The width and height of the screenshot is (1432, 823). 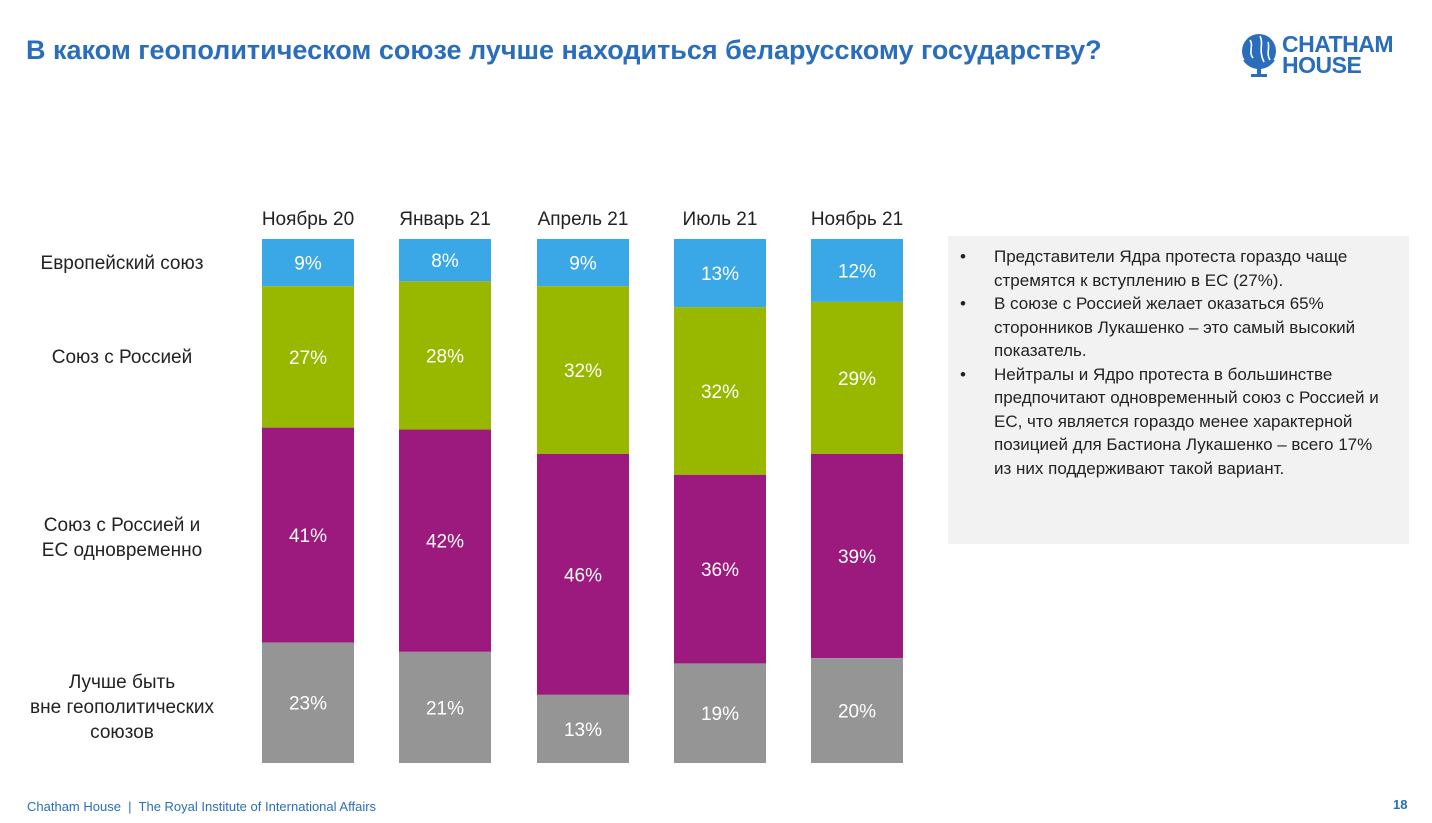 I want to click on chatham-house-logo: CHATHAM HOUSE, so click(x=1317, y=54).